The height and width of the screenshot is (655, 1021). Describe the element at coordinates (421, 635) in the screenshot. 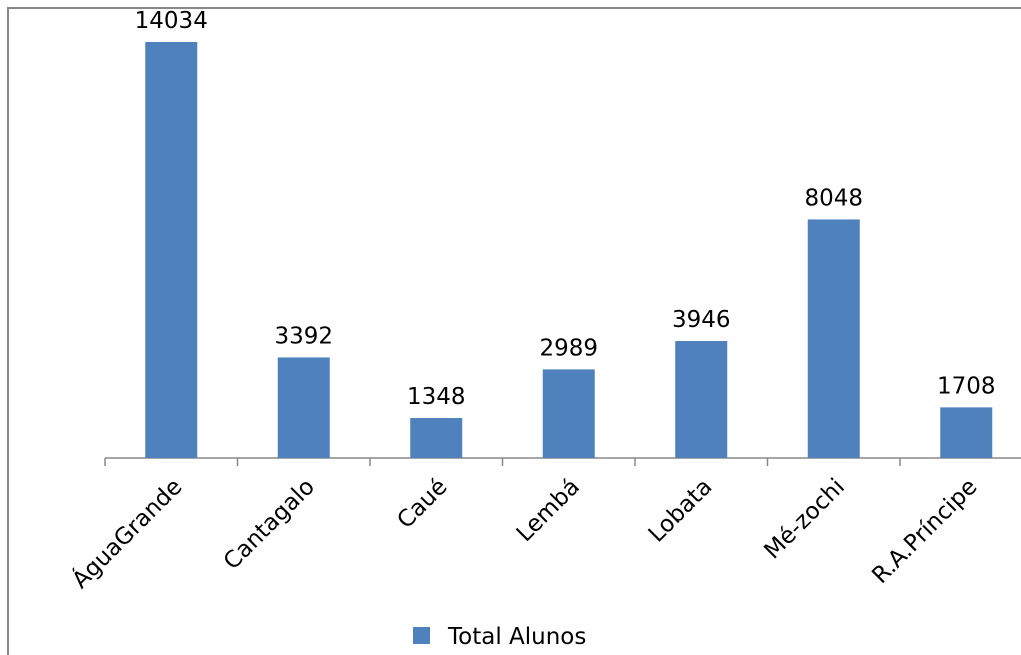

I see `legend-swatch` at that location.